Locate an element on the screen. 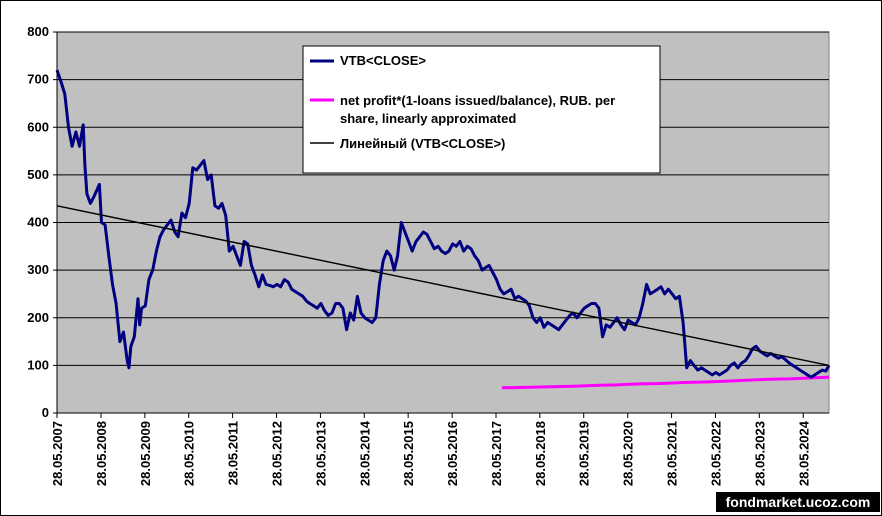  x-tick-label: 28.05.2010 is located at coordinates (189, 453).